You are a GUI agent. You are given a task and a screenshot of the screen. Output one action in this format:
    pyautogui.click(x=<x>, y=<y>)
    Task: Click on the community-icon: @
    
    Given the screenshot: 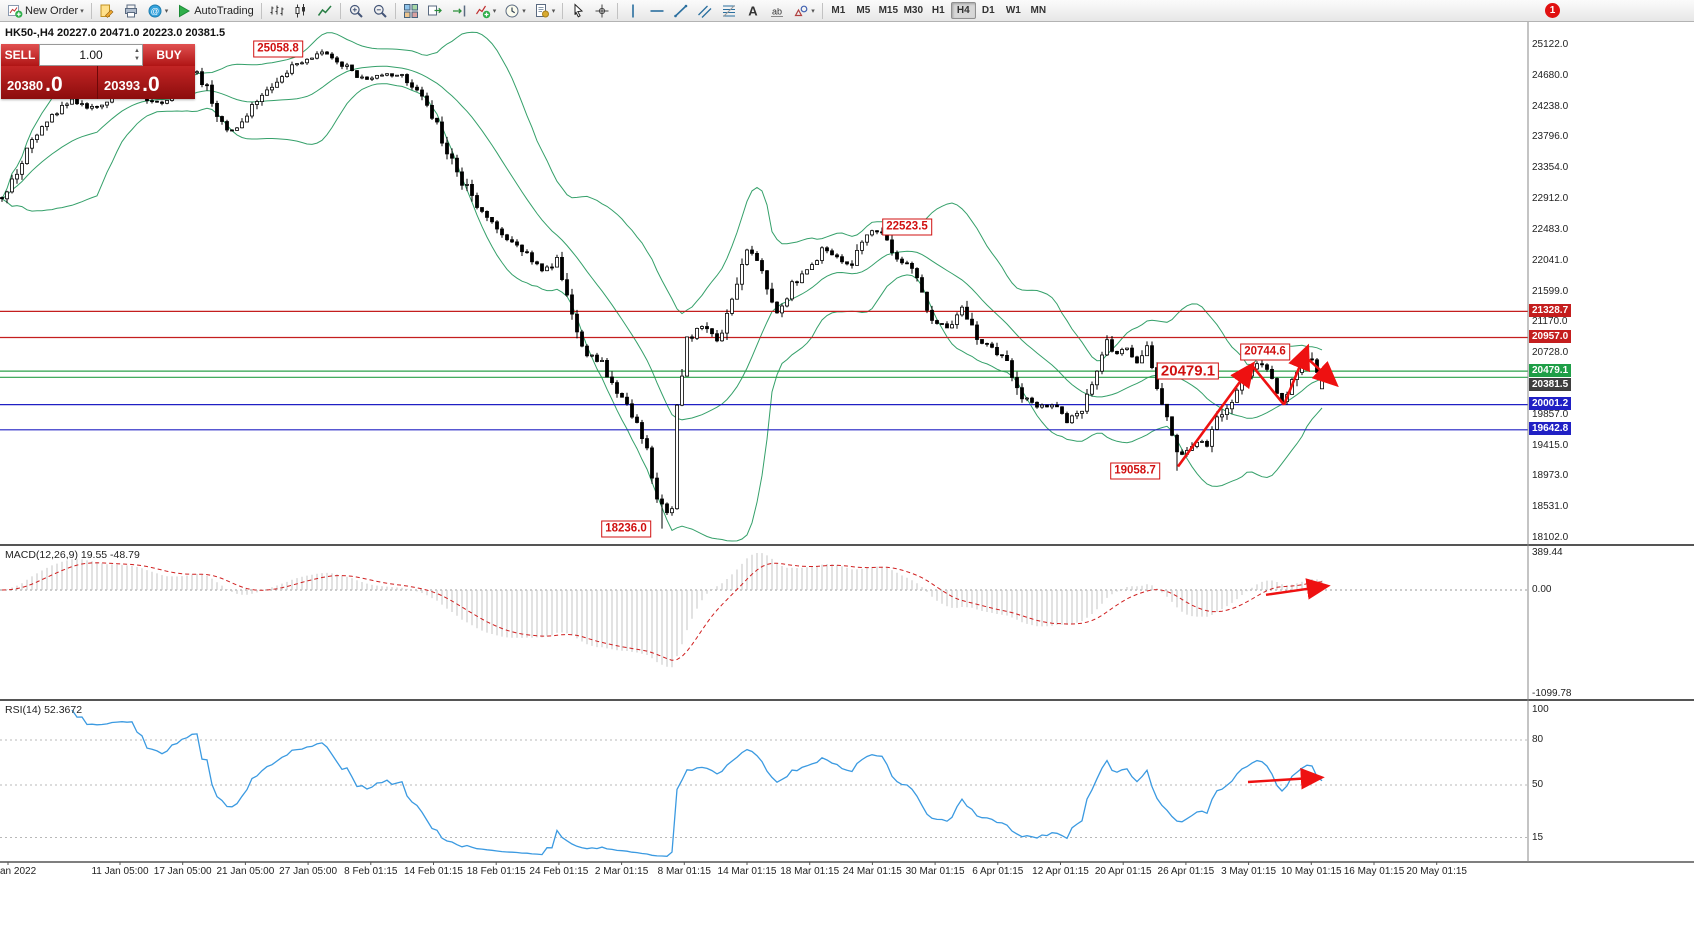 What is the action you would take?
    pyautogui.click(x=155, y=10)
    